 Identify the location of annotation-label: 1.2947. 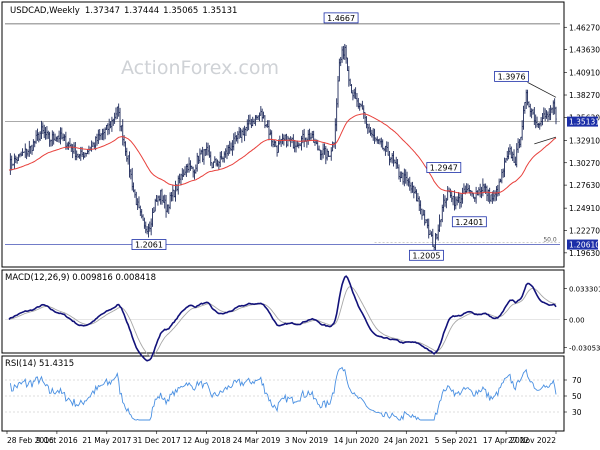
(444, 168).